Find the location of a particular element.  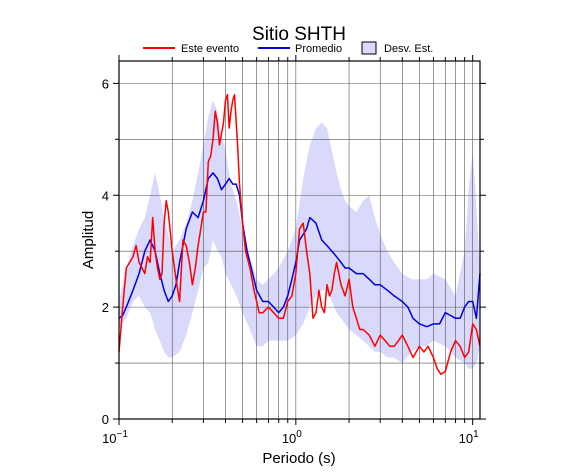

legend-swatch-desv-est is located at coordinates (369, 48).